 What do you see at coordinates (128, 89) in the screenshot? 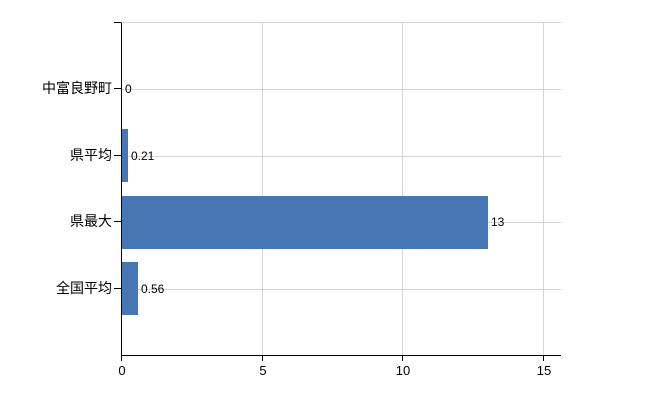
I see `value-label: 0` at bounding box center [128, 89].